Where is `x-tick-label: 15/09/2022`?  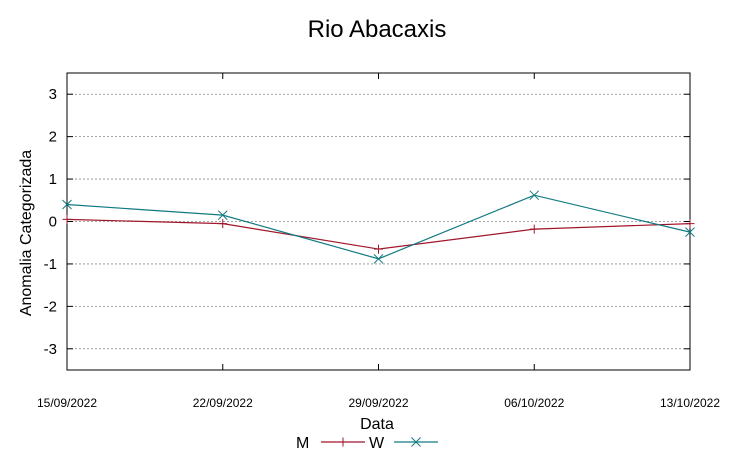 x-tick-label: 15/09/2022 is located at coordinates (67, 403).